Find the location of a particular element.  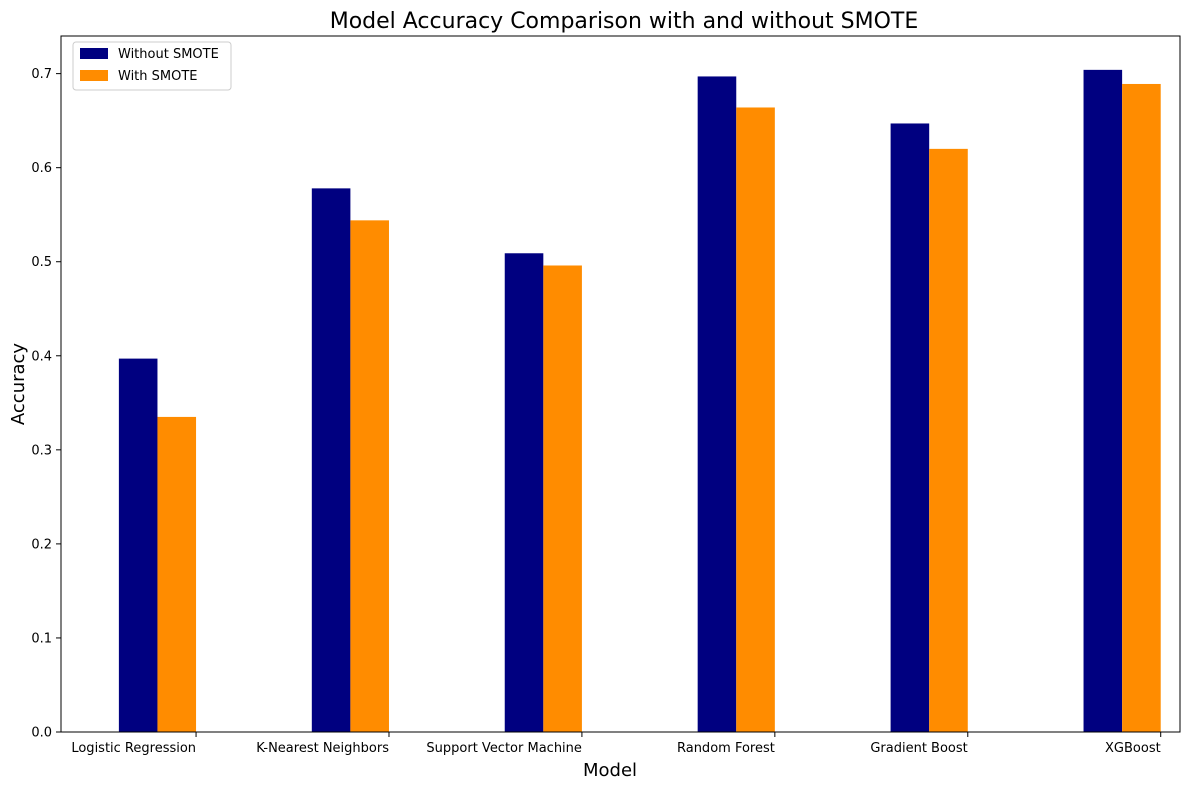

x-tick-label: Logistic Regression is located at coordinates (133, 748).